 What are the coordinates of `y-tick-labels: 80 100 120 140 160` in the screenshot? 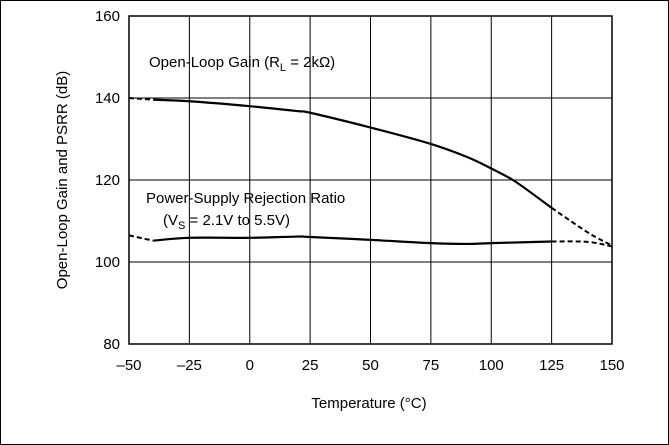 It's located at (107, 180).